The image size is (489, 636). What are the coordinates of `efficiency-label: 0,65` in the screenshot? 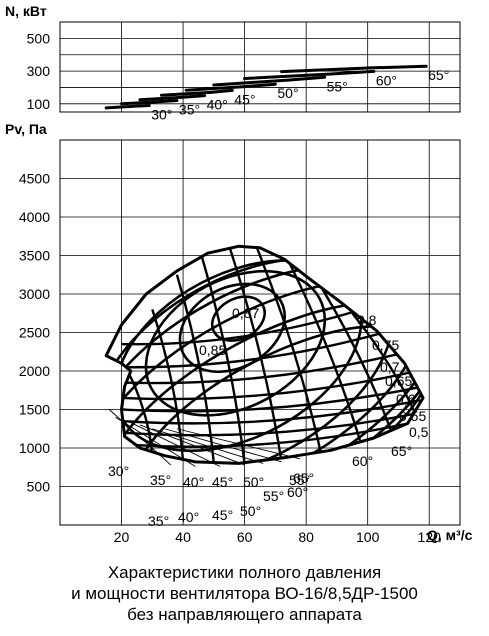 It's located at (398, 381).